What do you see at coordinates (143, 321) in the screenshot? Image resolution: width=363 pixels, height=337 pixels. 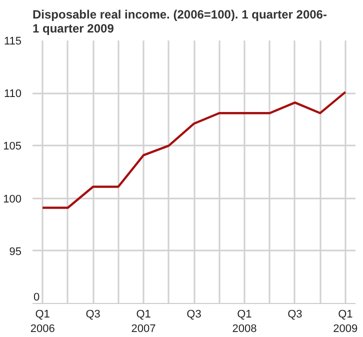 I see `x-tick-label: Q1 2007` at bounding box center [143, 321].